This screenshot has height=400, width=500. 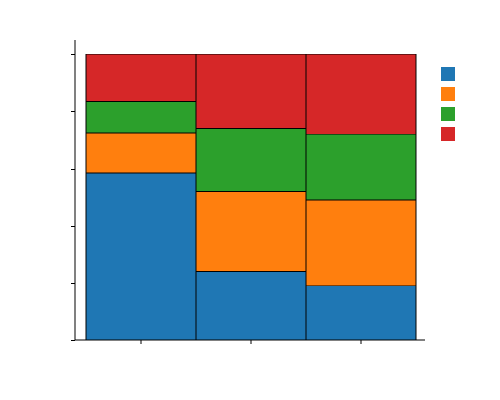 What do you see at coordinates (448, 104) in the screenshot?
I see `legend` at bounding box center [448, 104].